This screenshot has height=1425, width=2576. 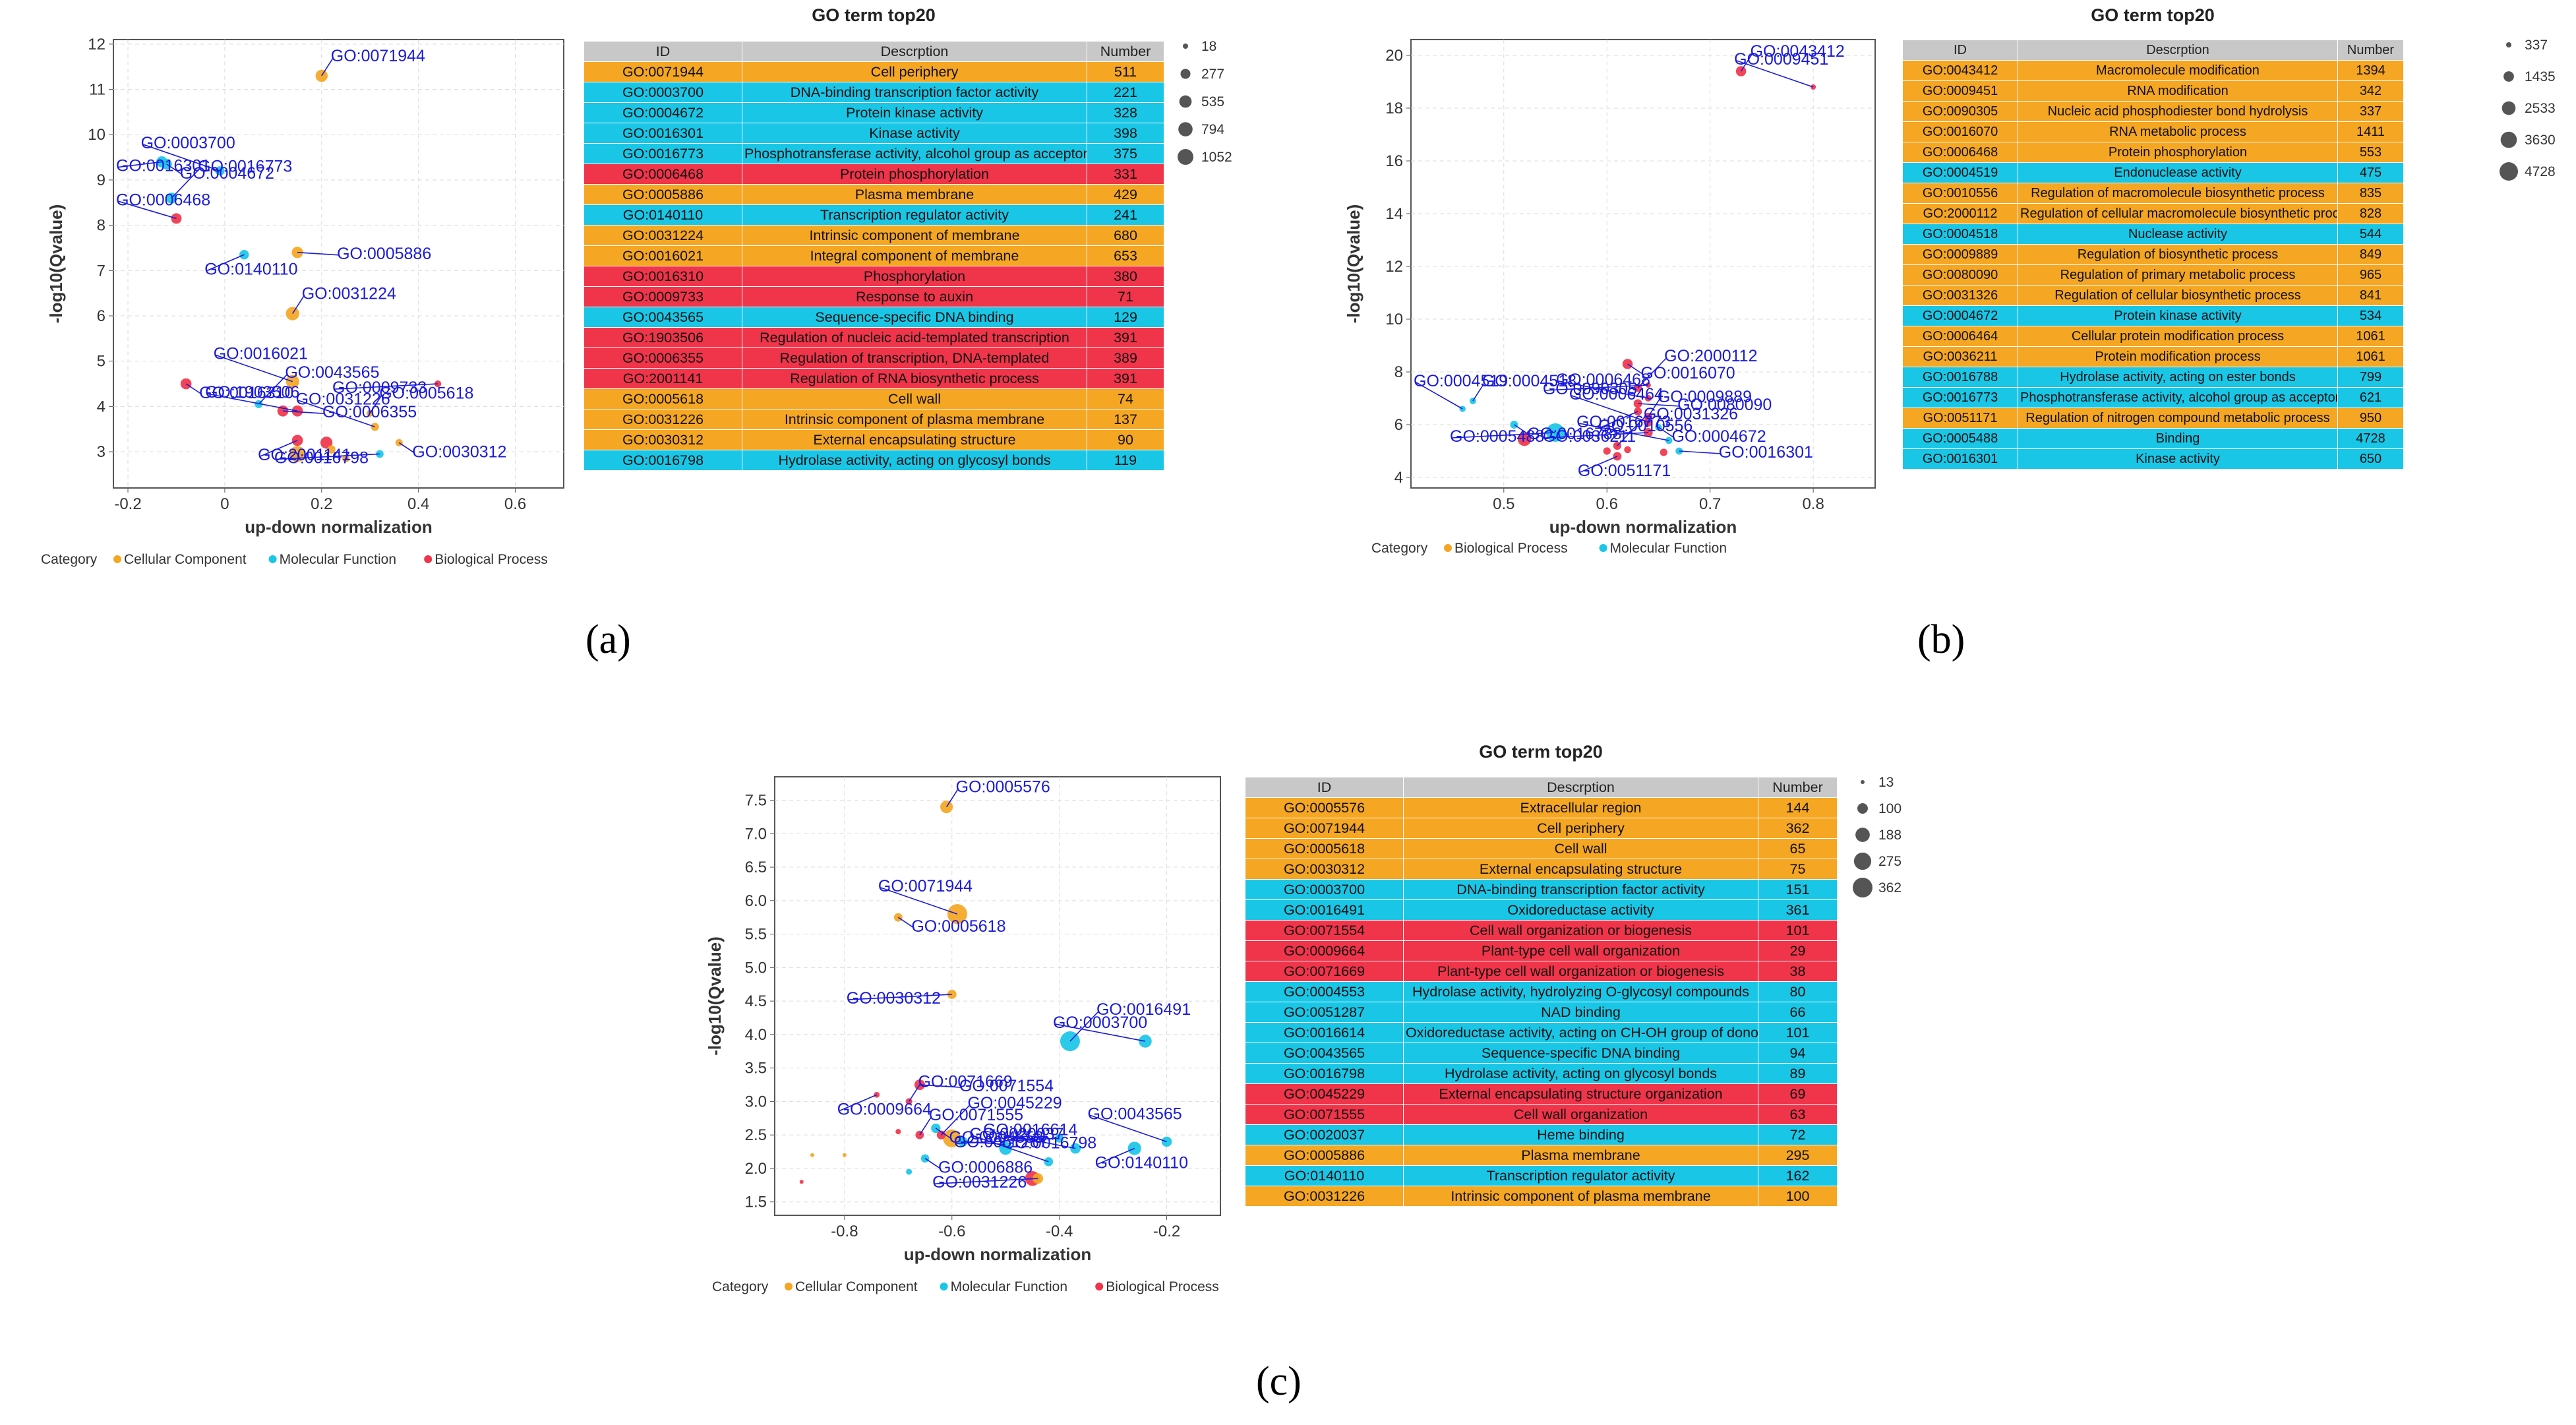 What do you see at coordinates (1394, 161) in the screenshot?
I see `y-tick-label: 16` at bounding box center [1394, 161].